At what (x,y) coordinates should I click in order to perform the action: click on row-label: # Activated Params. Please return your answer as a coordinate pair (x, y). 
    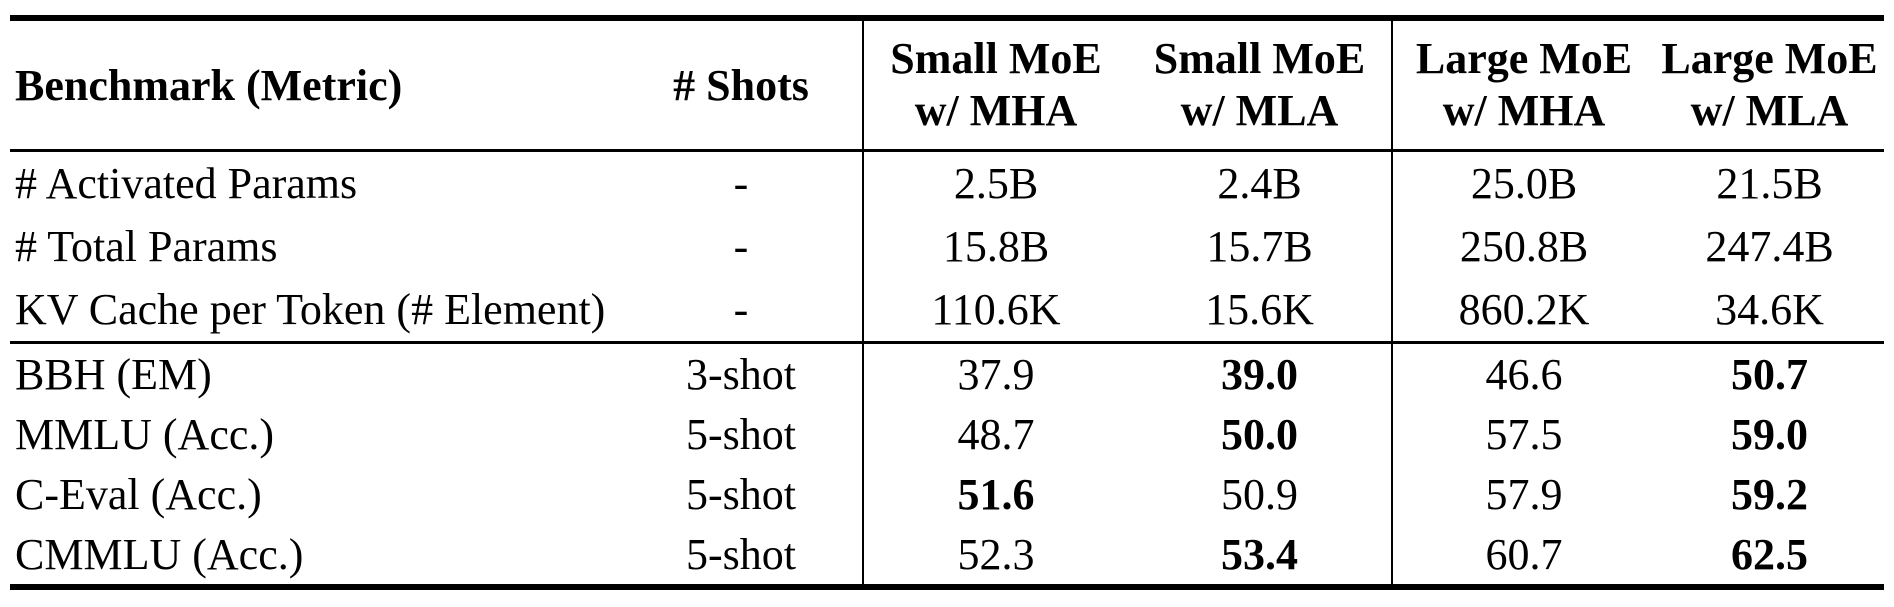
    Looking at the image, I should click on (186, 183).